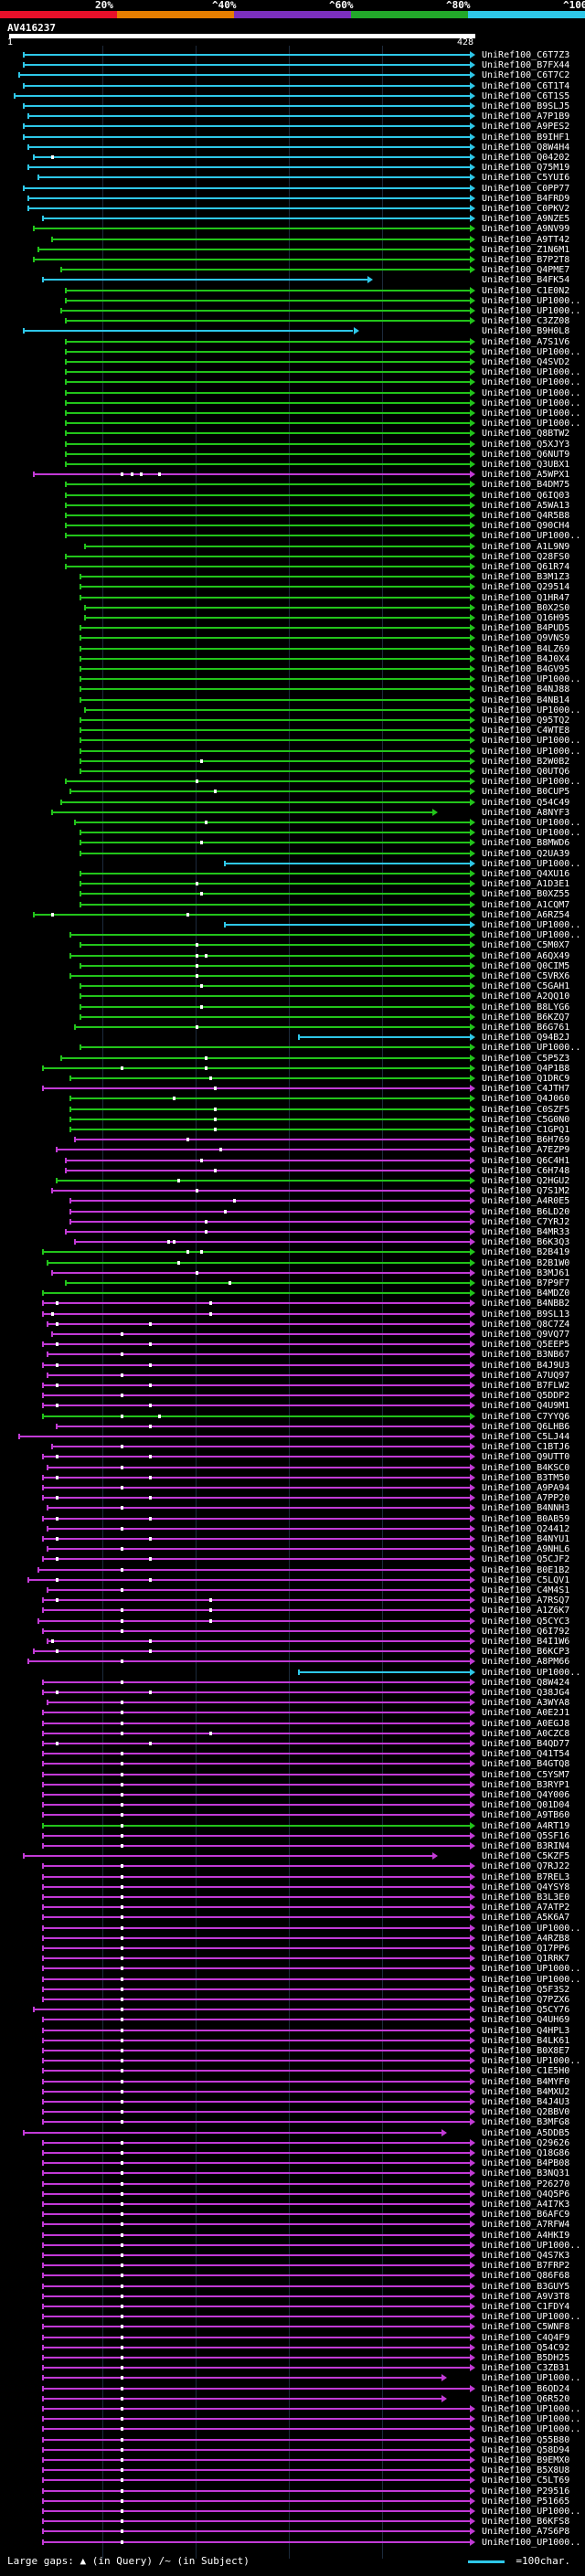 This screenshot has height=2576, width=585. I want to click on hit-row: UniRef100_B7FRP2, so click(293, 2266).